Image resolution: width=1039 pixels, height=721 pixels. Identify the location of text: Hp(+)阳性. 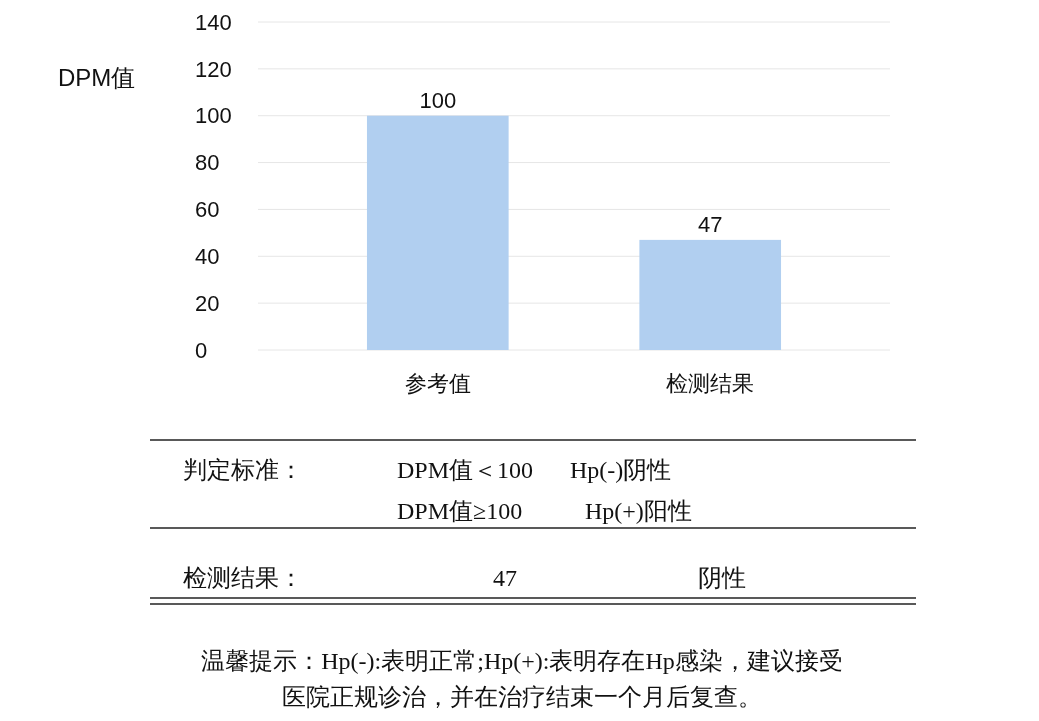
(638, 511).